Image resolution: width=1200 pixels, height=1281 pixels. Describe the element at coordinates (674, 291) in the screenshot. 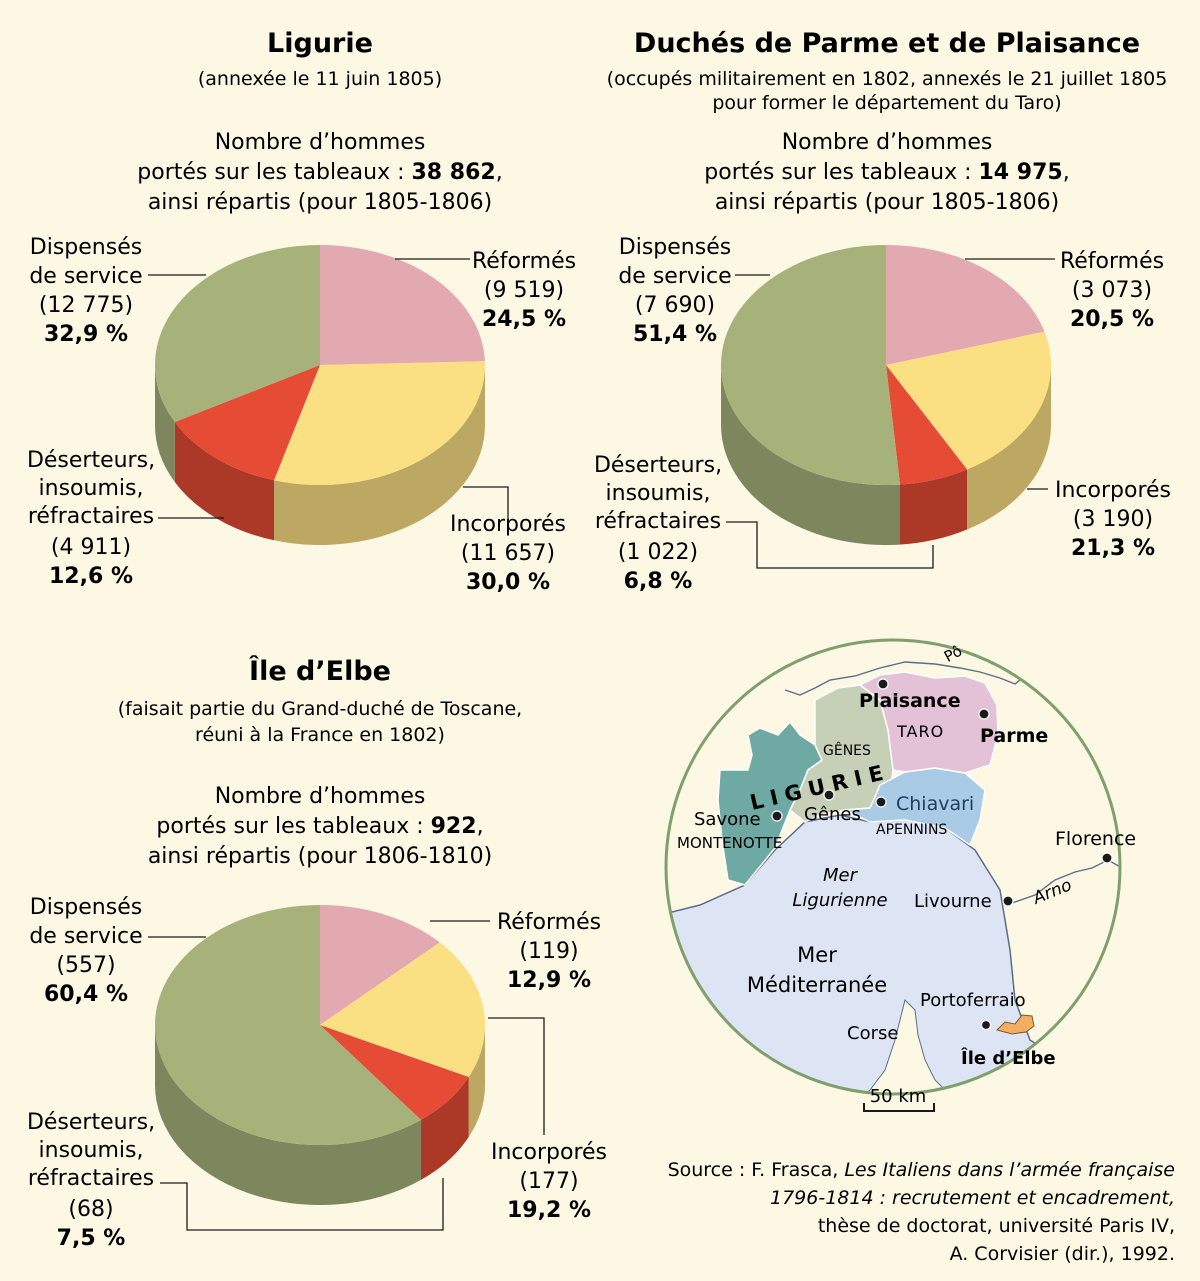

I see `label-dispenses: Dispensés de service (7 690) 51,4 %` at that location.